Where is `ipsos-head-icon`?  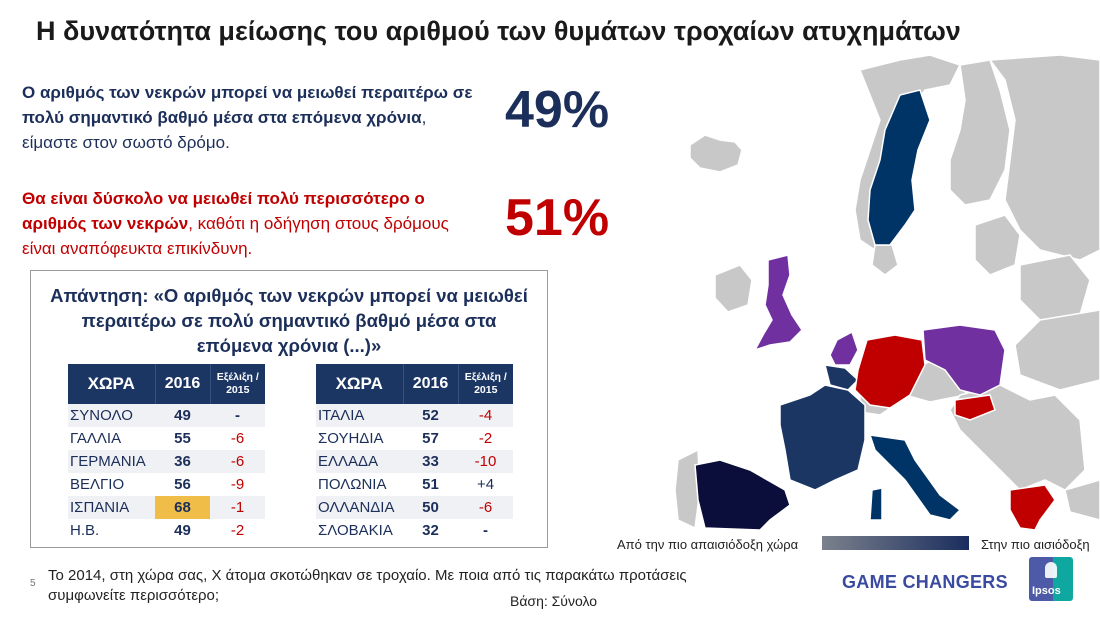 ipsos-head-icon is located at coordinates (1051, 570).